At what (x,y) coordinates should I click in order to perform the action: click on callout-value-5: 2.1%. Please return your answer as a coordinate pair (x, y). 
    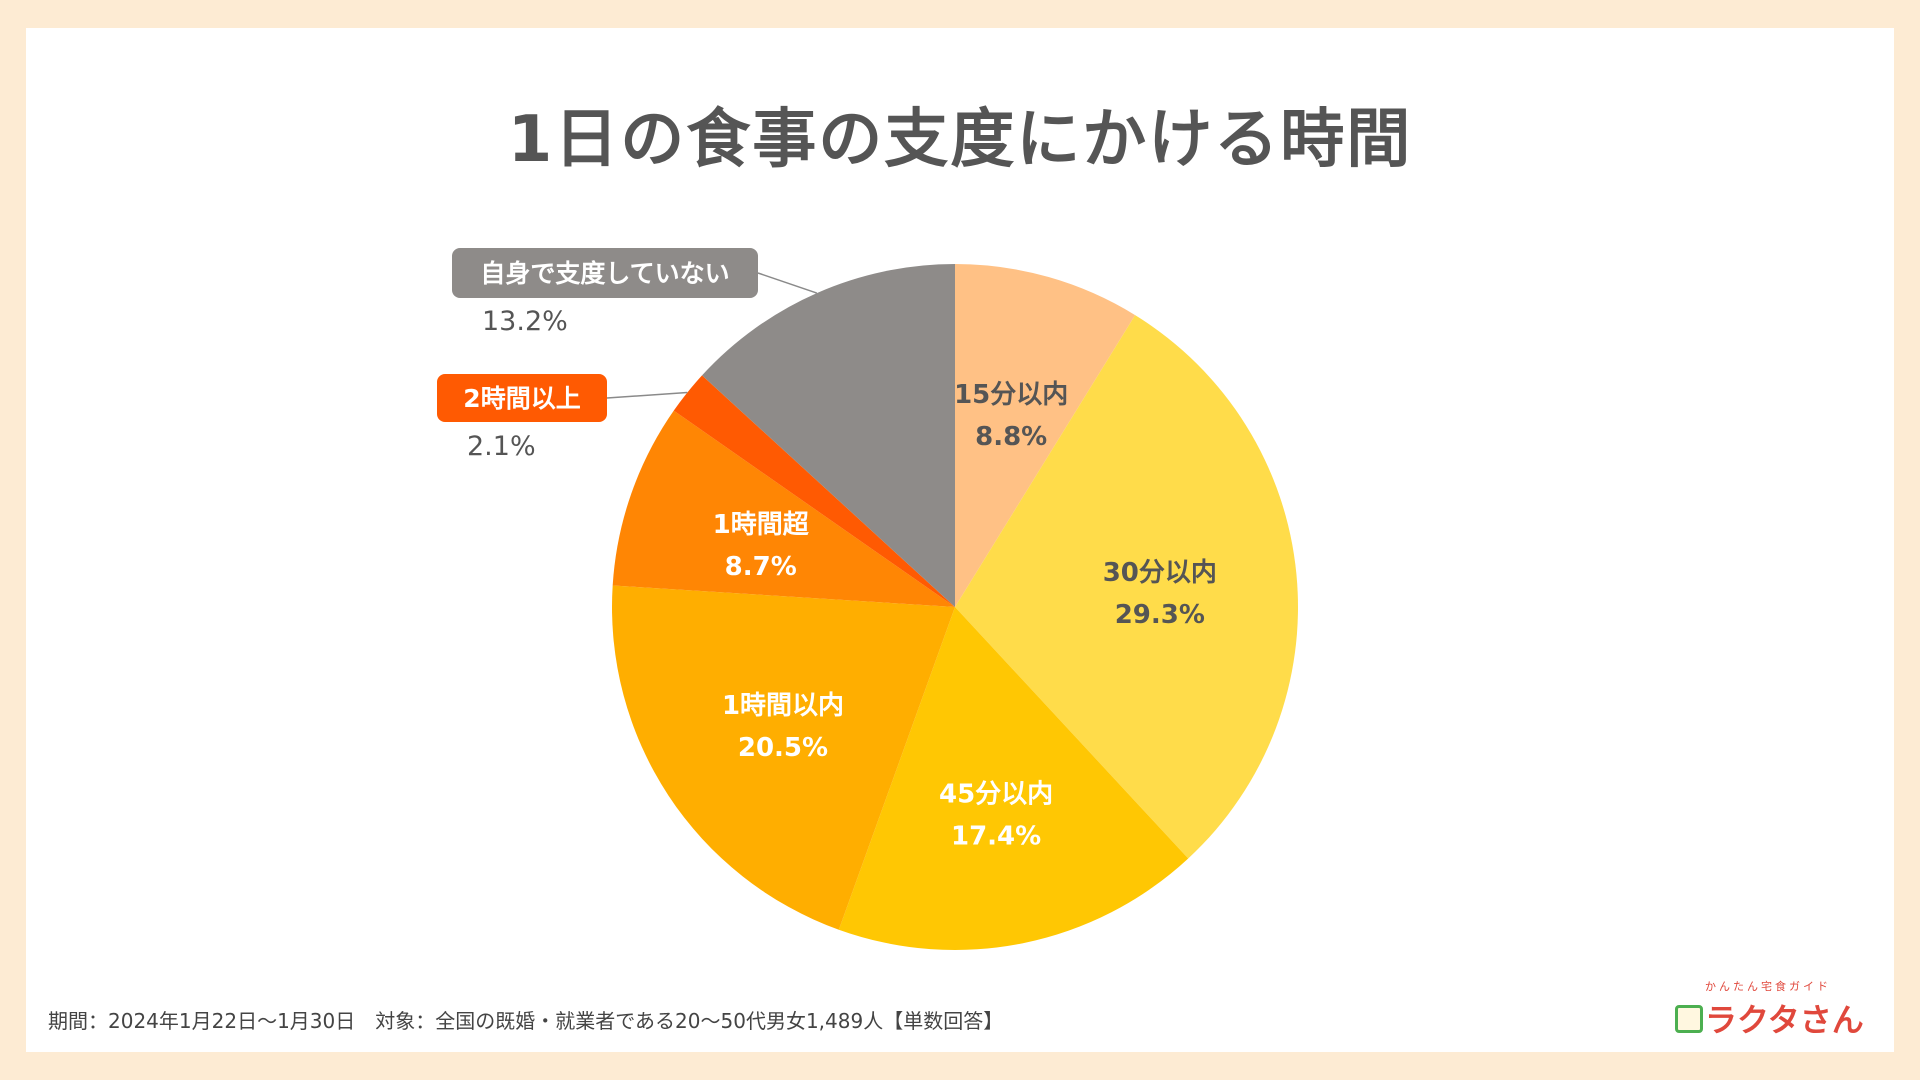
    Looking at the image, I should click on (501, 446).